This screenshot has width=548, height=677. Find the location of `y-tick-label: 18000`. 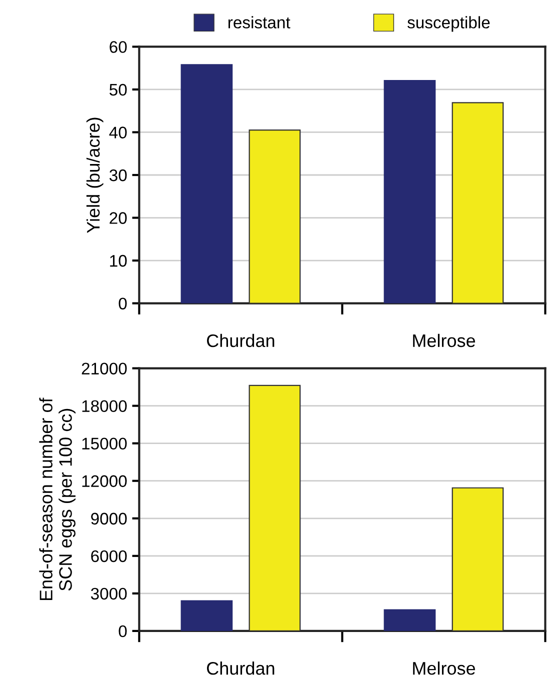

y-tick-label: 18000 is located at coordinates (104, 406).